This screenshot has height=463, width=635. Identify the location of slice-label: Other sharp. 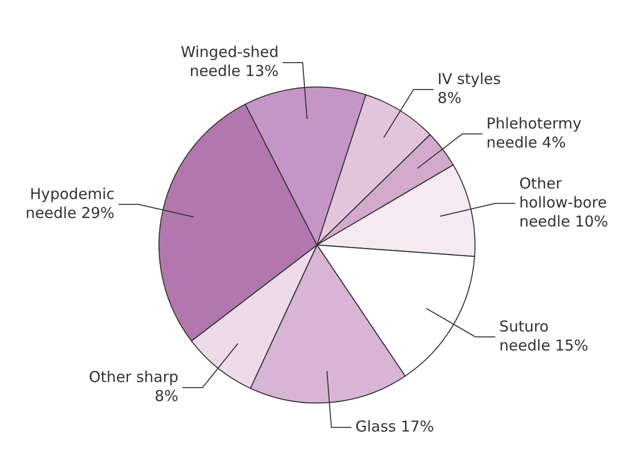
(133, 377).